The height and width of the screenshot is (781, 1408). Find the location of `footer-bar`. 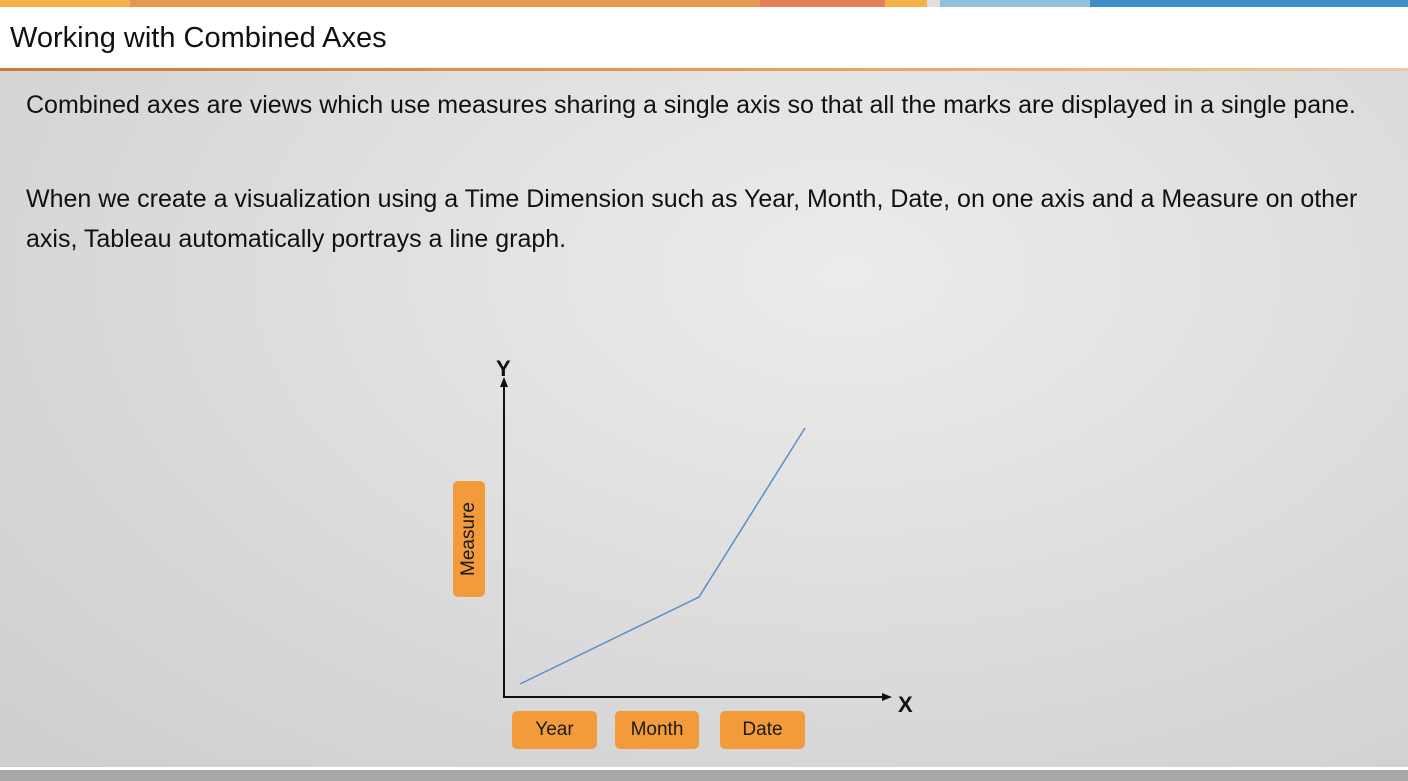

footer-bar is located at coordinates (704, 775).